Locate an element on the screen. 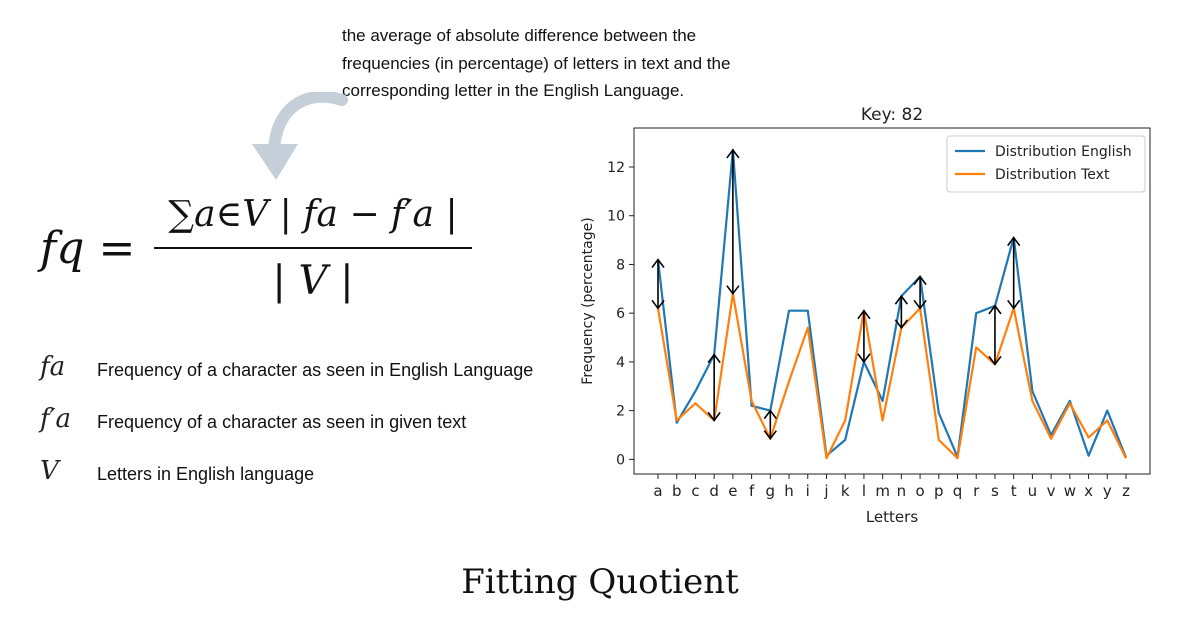  y-tick-label: 10 is located at coordinates (616, 217).